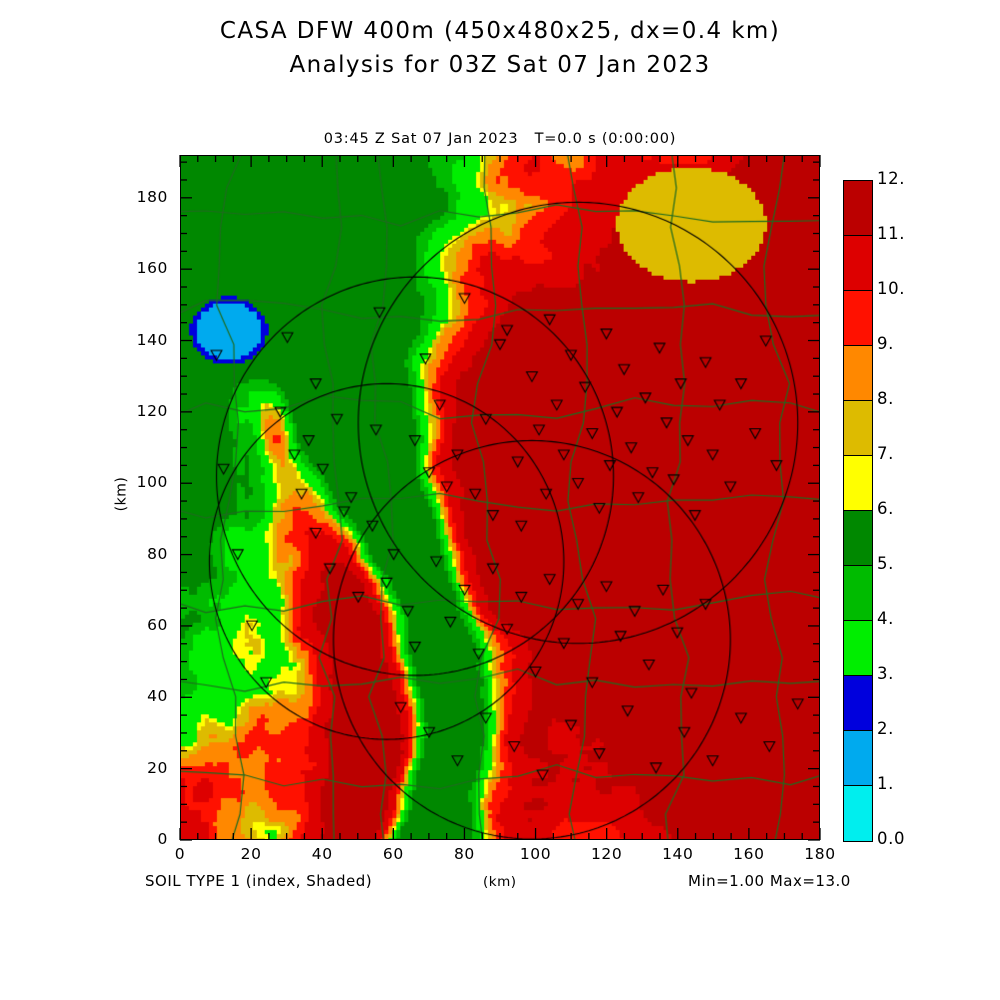 The height and width of the screenshot is (1000, 1000). I want to click on colorbar, so click(858, 511).